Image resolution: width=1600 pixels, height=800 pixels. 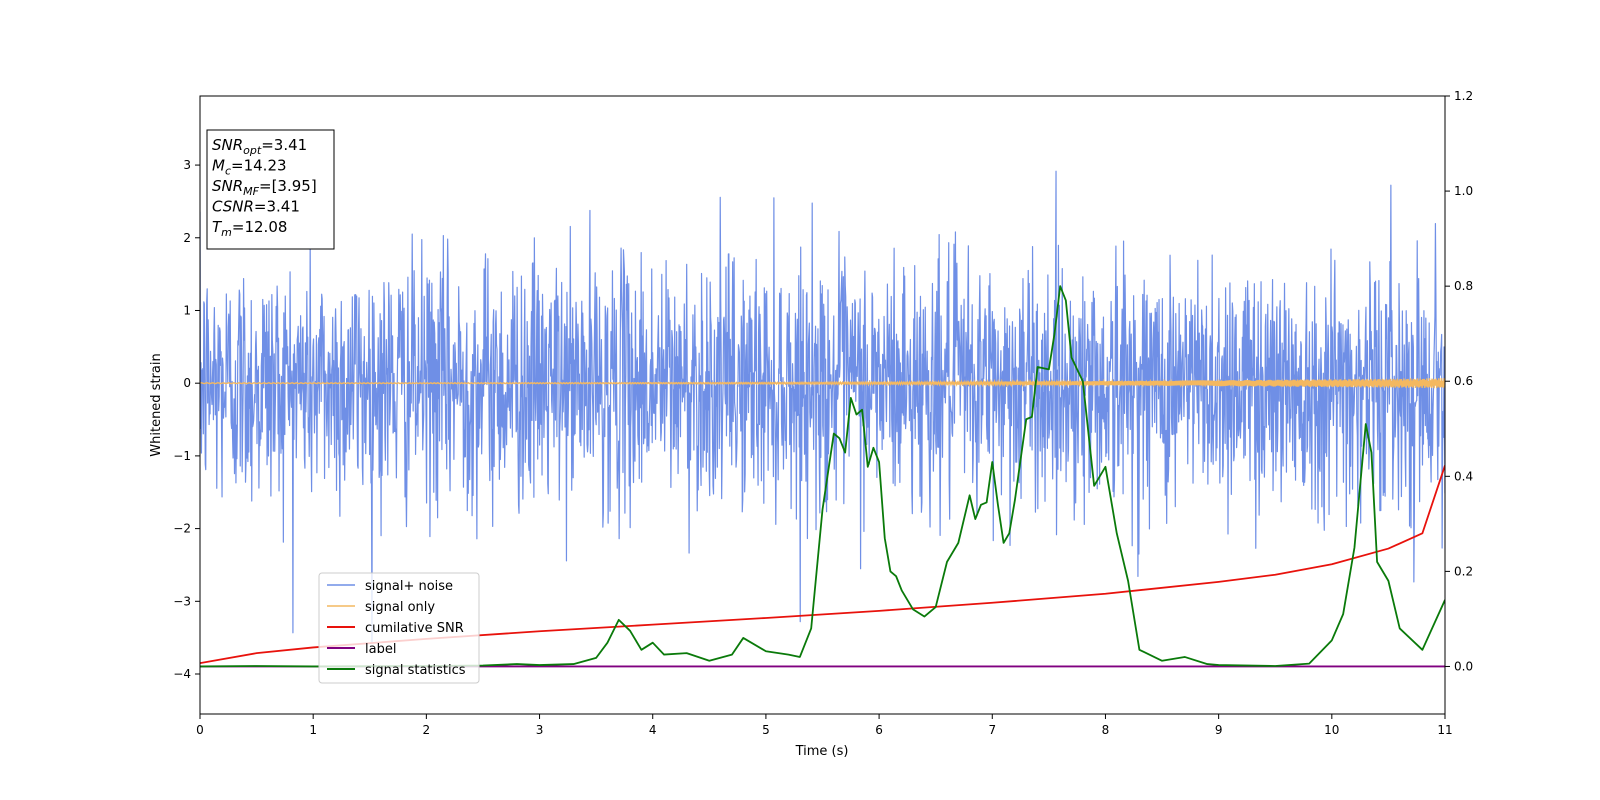 I want to click on annotation-line: Tm=12.08, so click(x=249, y=228).